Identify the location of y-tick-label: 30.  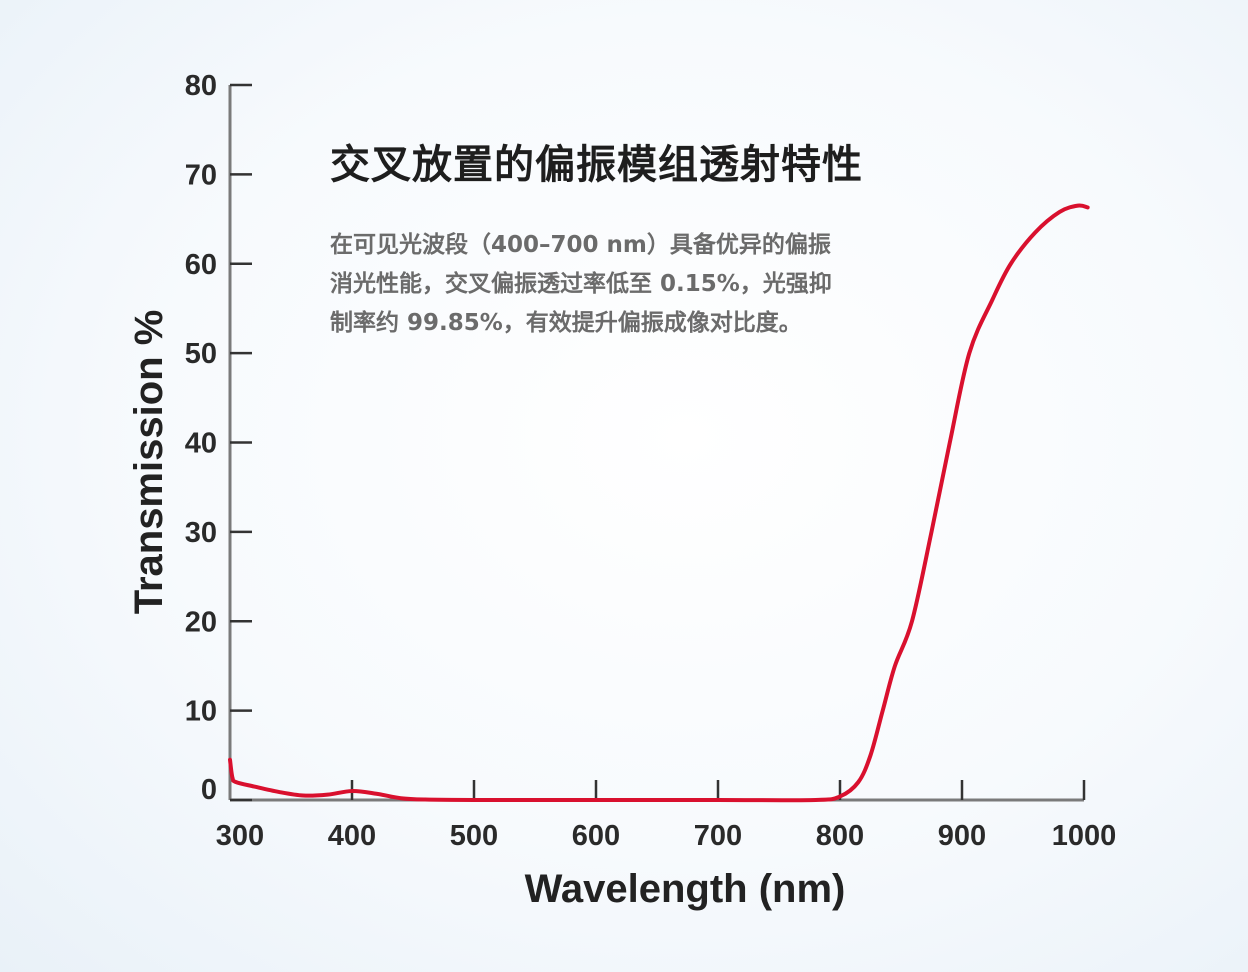
(201, 533).